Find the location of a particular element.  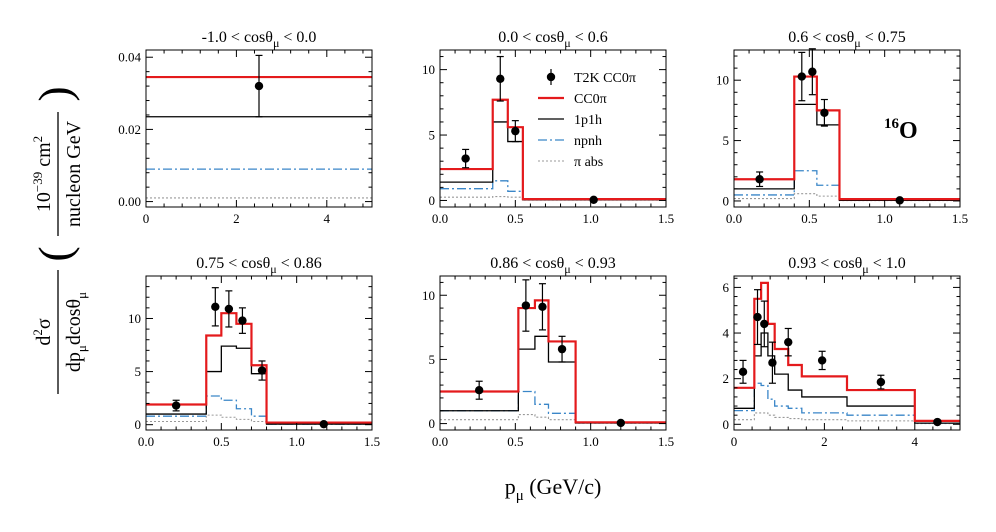

hist-piabs is located at coordinates (847, 418).